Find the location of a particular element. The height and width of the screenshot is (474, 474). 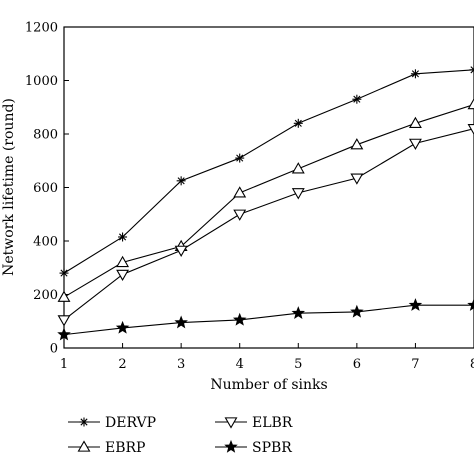

legend-item-elbr: ELBR is located at coordinates (254, 423).